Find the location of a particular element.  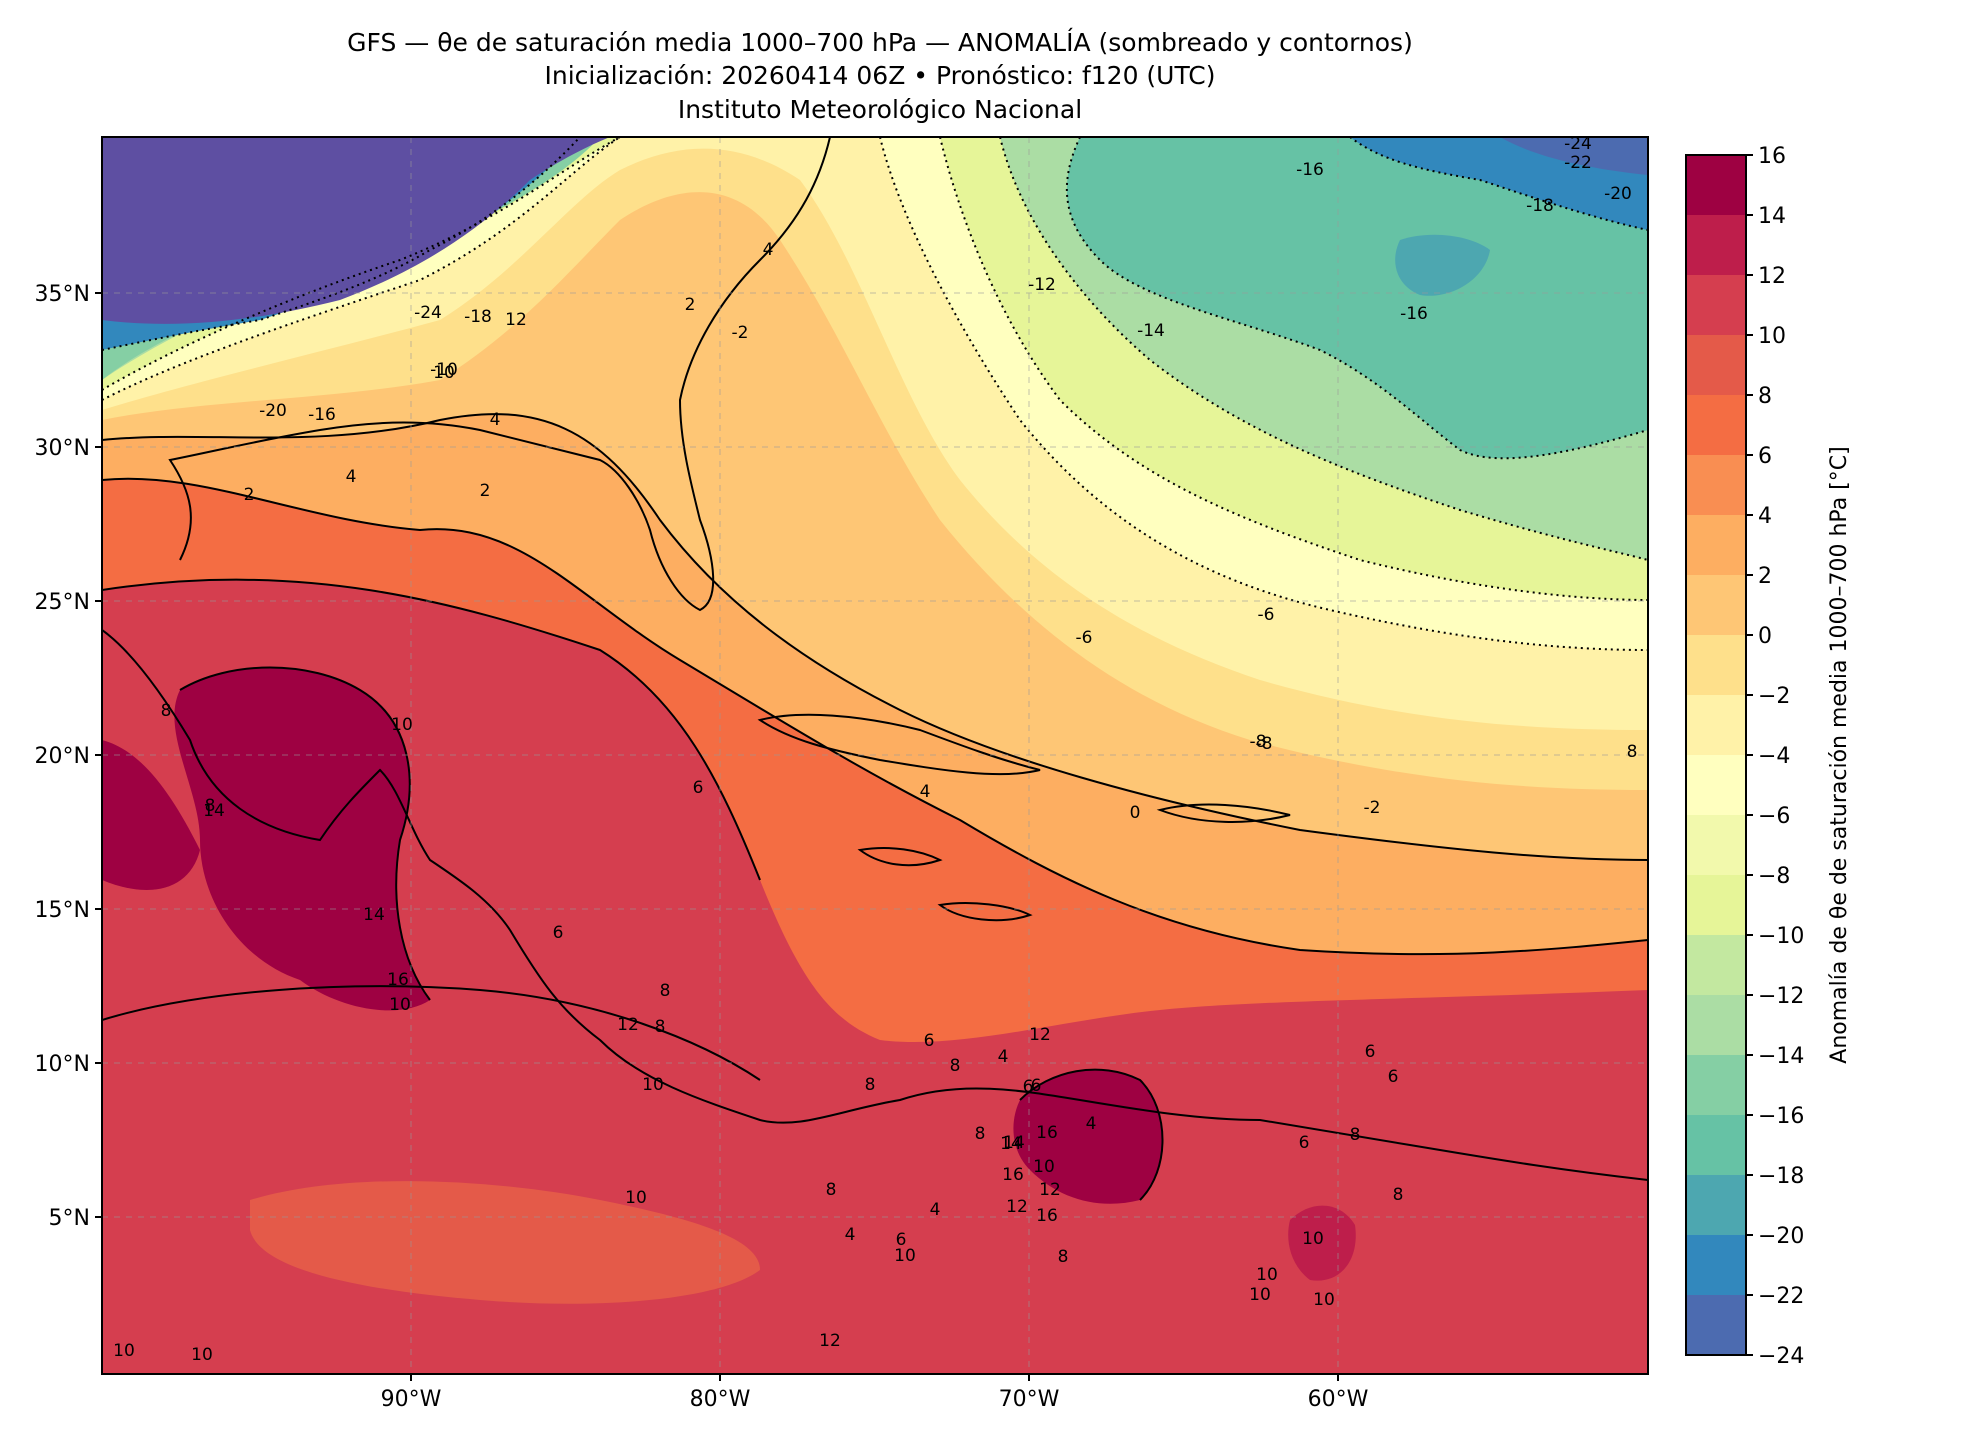

colorbar-tick-label: −24 is located at coordinates (1781, 1356).